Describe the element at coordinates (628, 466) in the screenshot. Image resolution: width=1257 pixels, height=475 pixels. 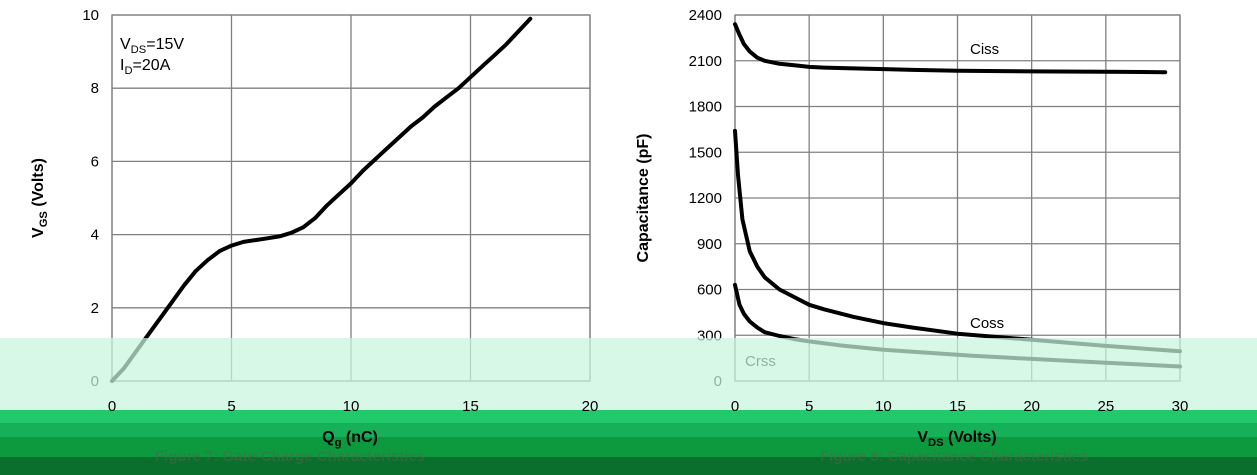
I see `overlay-band-darkest` at that location.